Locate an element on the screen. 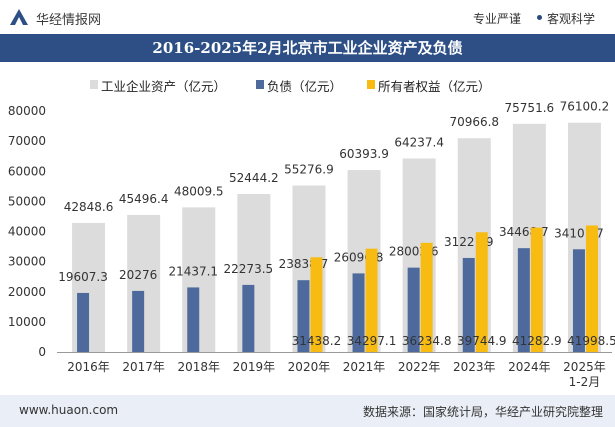 The height and width of the screenshot is (427, 615). y-tick-label: 40000 is located at coordinates (27, 232).